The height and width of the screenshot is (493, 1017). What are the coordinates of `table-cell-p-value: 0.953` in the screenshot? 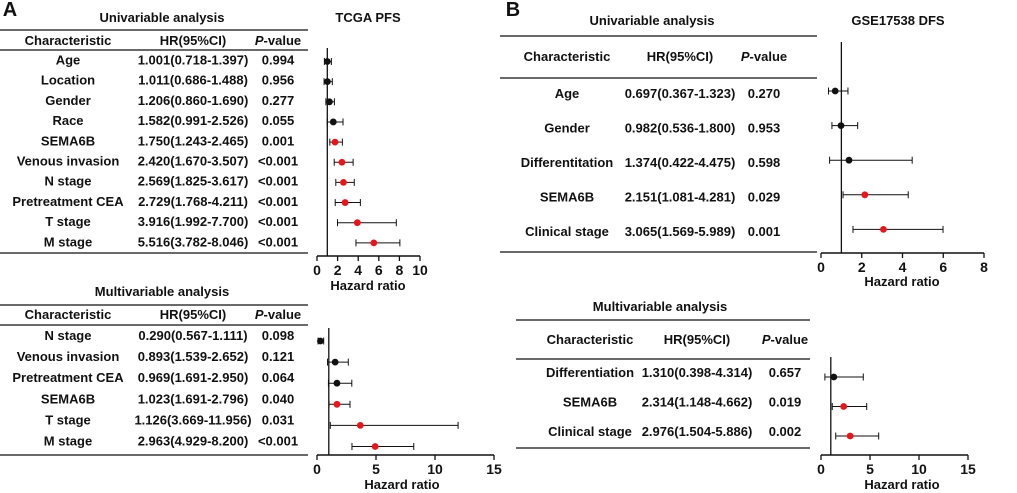 It's located at (764, 128).